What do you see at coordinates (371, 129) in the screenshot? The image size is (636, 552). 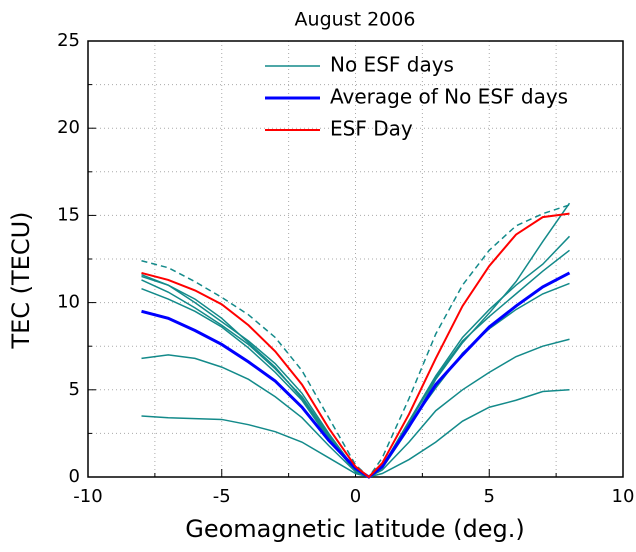 I see `legend-label: ESF Day` at bounding box center [371, 129].